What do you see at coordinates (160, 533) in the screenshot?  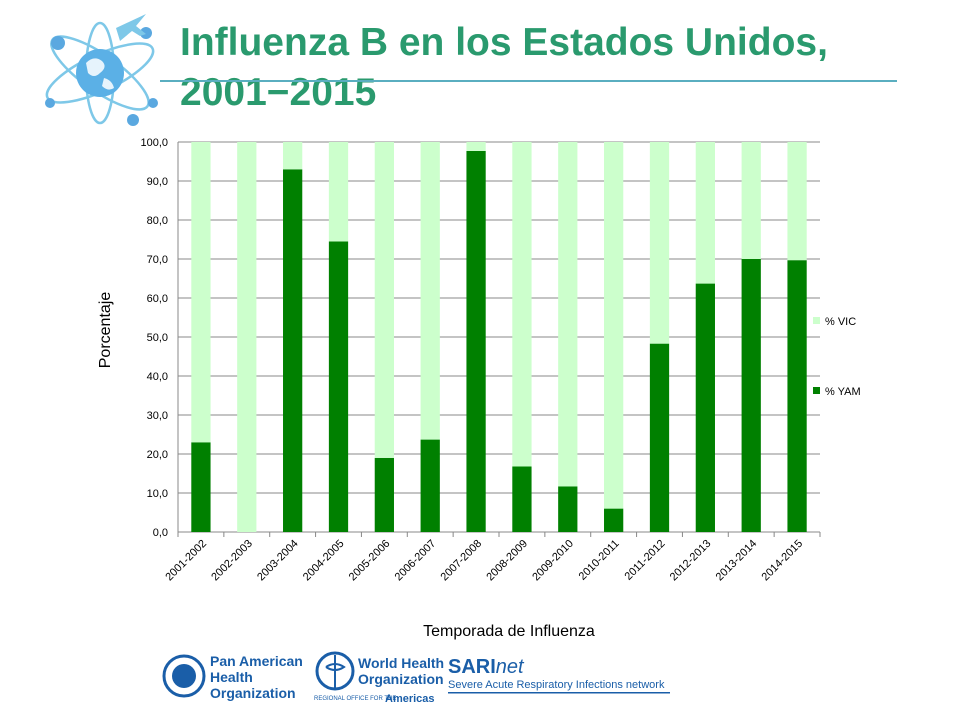 I see `y-tick-label: 0,0` at bounding box center [160, 533].